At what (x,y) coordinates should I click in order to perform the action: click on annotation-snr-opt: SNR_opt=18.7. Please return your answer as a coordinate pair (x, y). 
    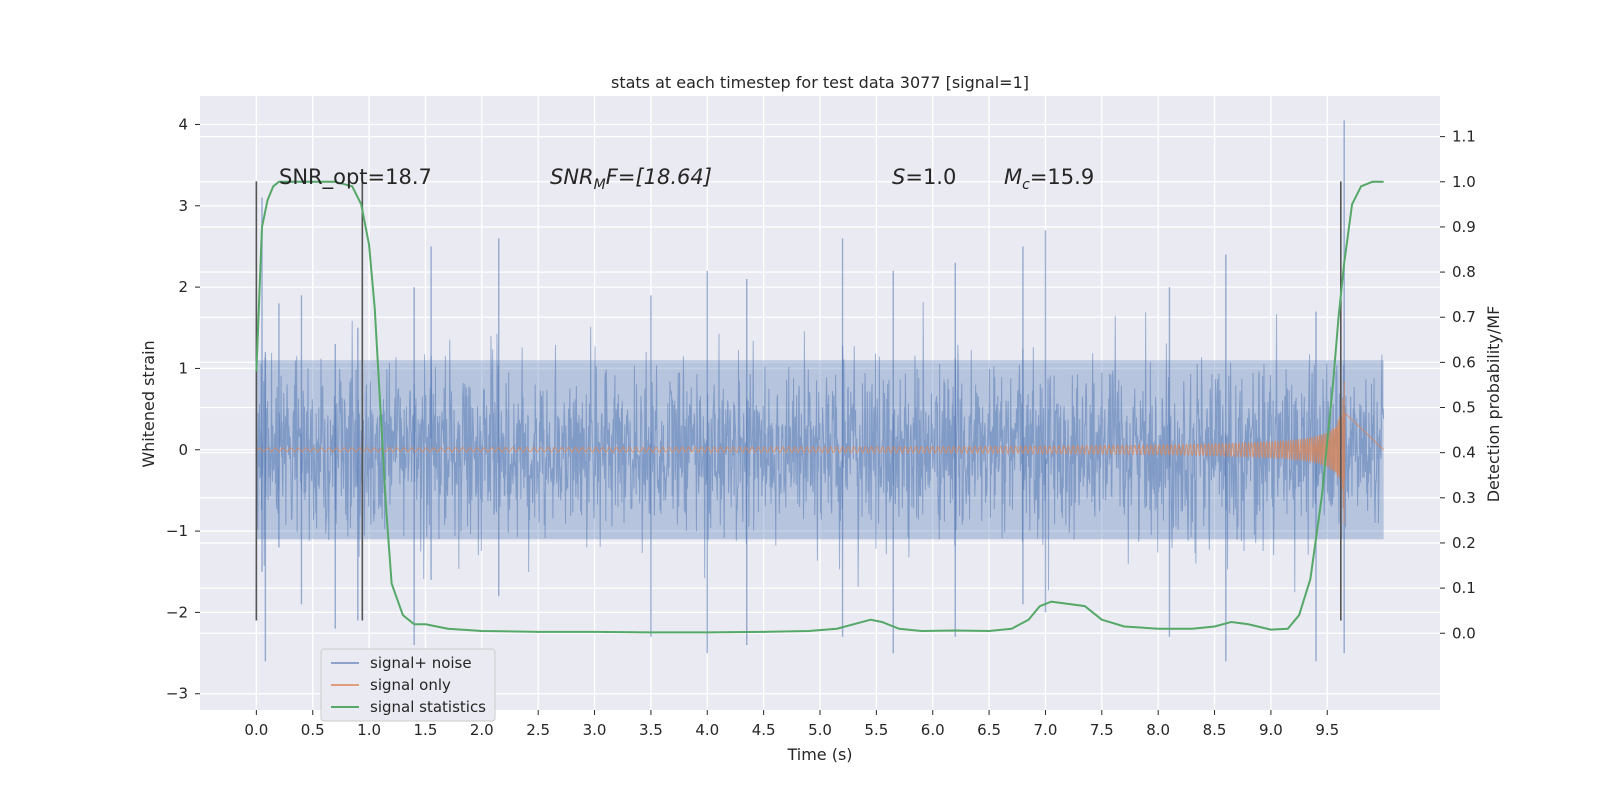
    Looking at the image, I should click on (355, 177).